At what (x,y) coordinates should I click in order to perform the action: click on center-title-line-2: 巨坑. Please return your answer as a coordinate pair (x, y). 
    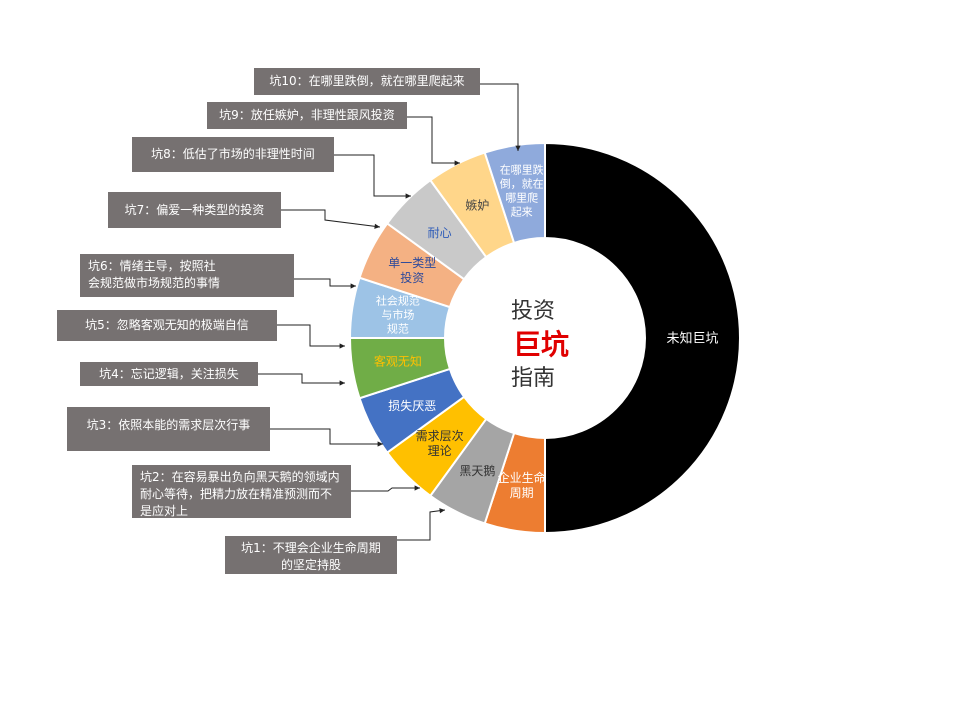
    Looking at the image, I should click on (541, 344).